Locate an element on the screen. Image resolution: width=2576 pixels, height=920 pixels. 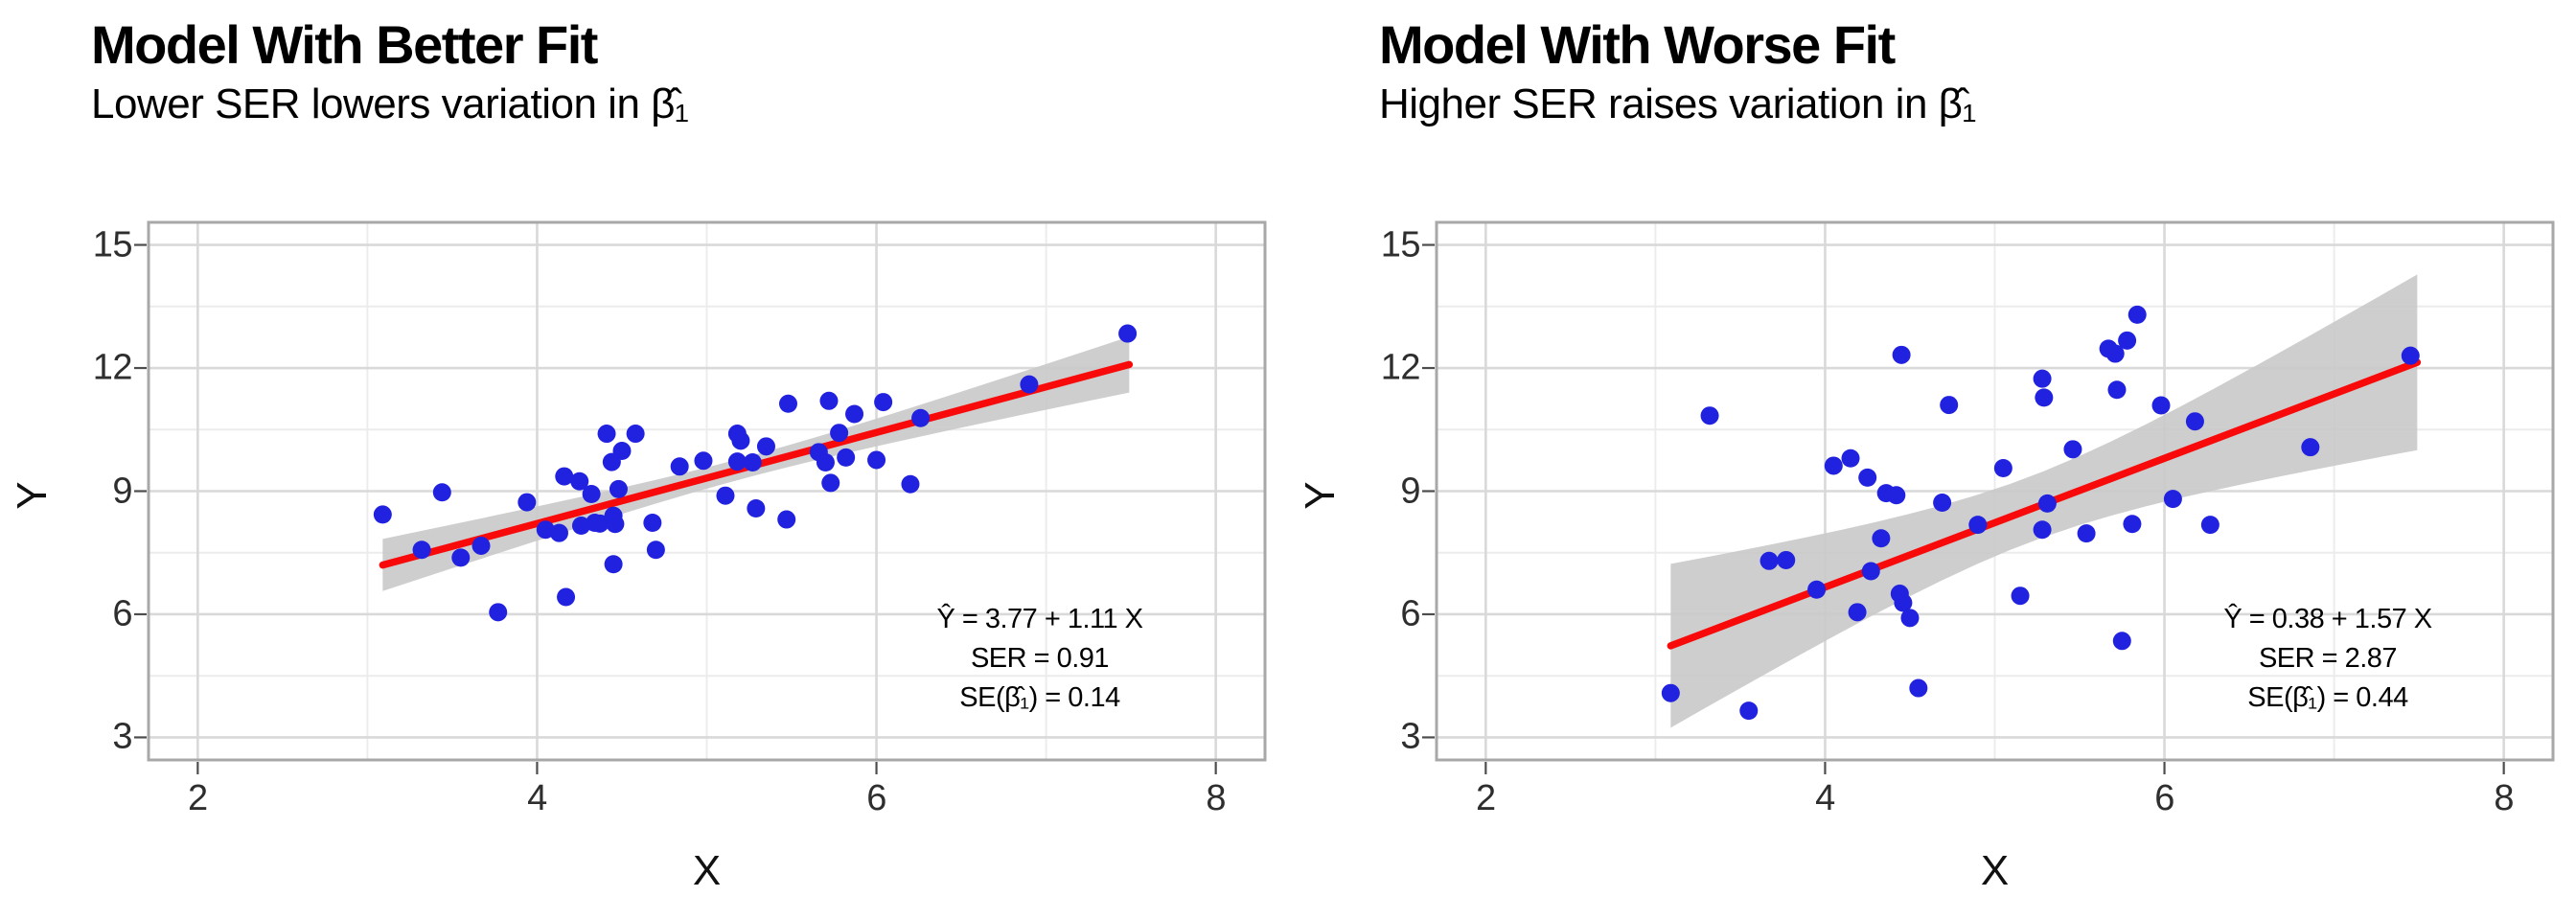
data-points is located at coordinates (2041, 513).